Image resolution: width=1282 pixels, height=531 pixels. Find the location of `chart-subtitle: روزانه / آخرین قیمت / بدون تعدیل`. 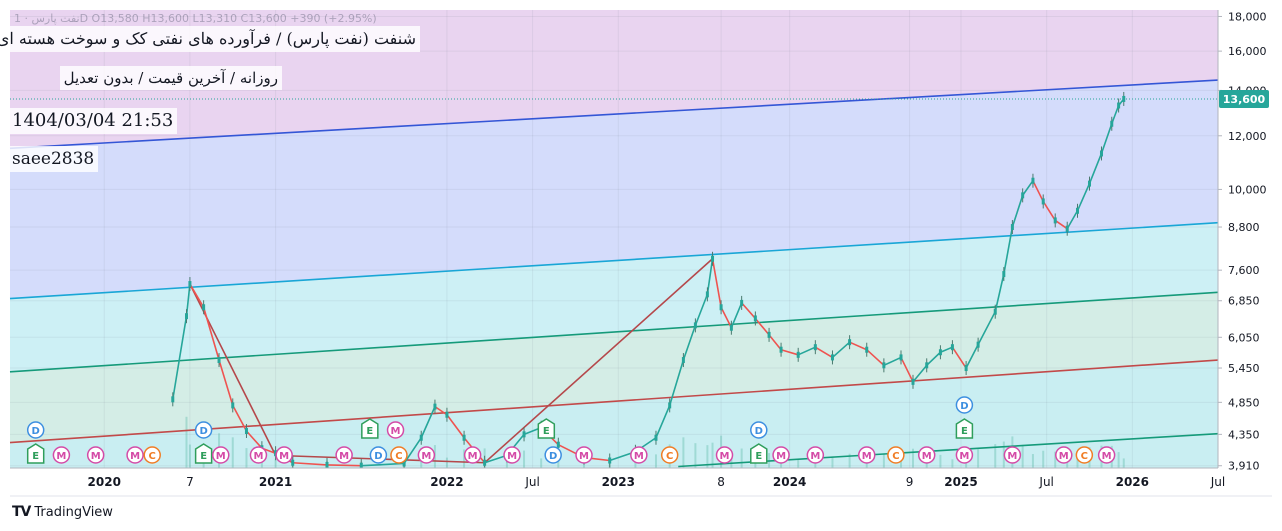

chart-subtitle: روزانه / آخرین قیمت / بدون تعدیل is located at coordinates (170, 78).